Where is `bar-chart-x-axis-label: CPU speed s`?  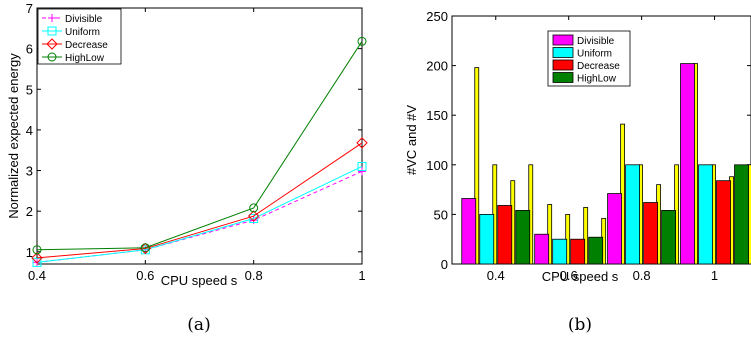
bar-chart-x-axis-label: CPU speed s is located at coordinates (580, 276).